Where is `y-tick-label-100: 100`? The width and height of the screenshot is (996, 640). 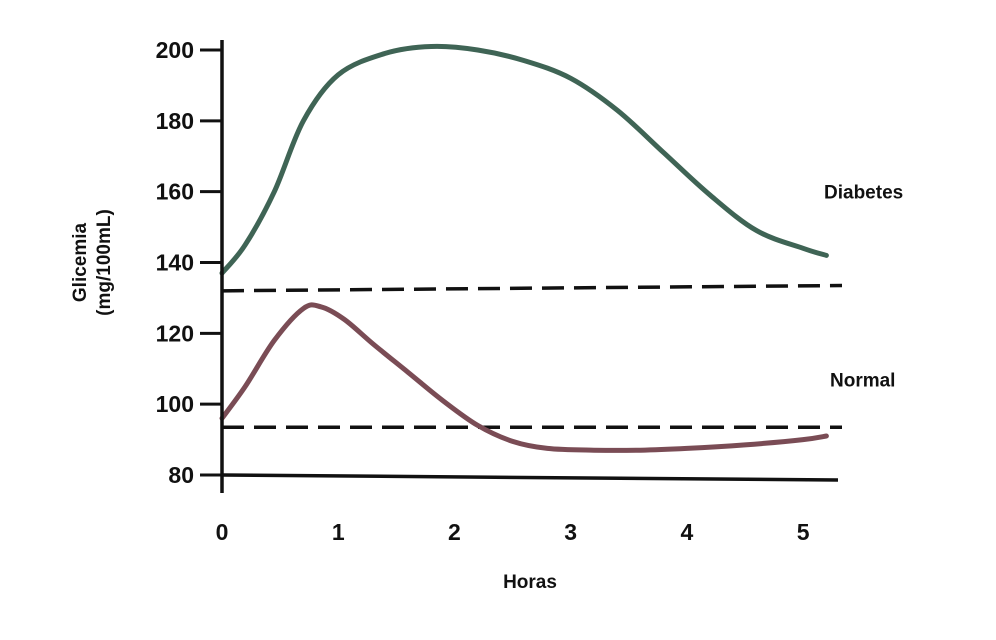
y-tick-label-100: 100 is located at coordinates (175, 404).